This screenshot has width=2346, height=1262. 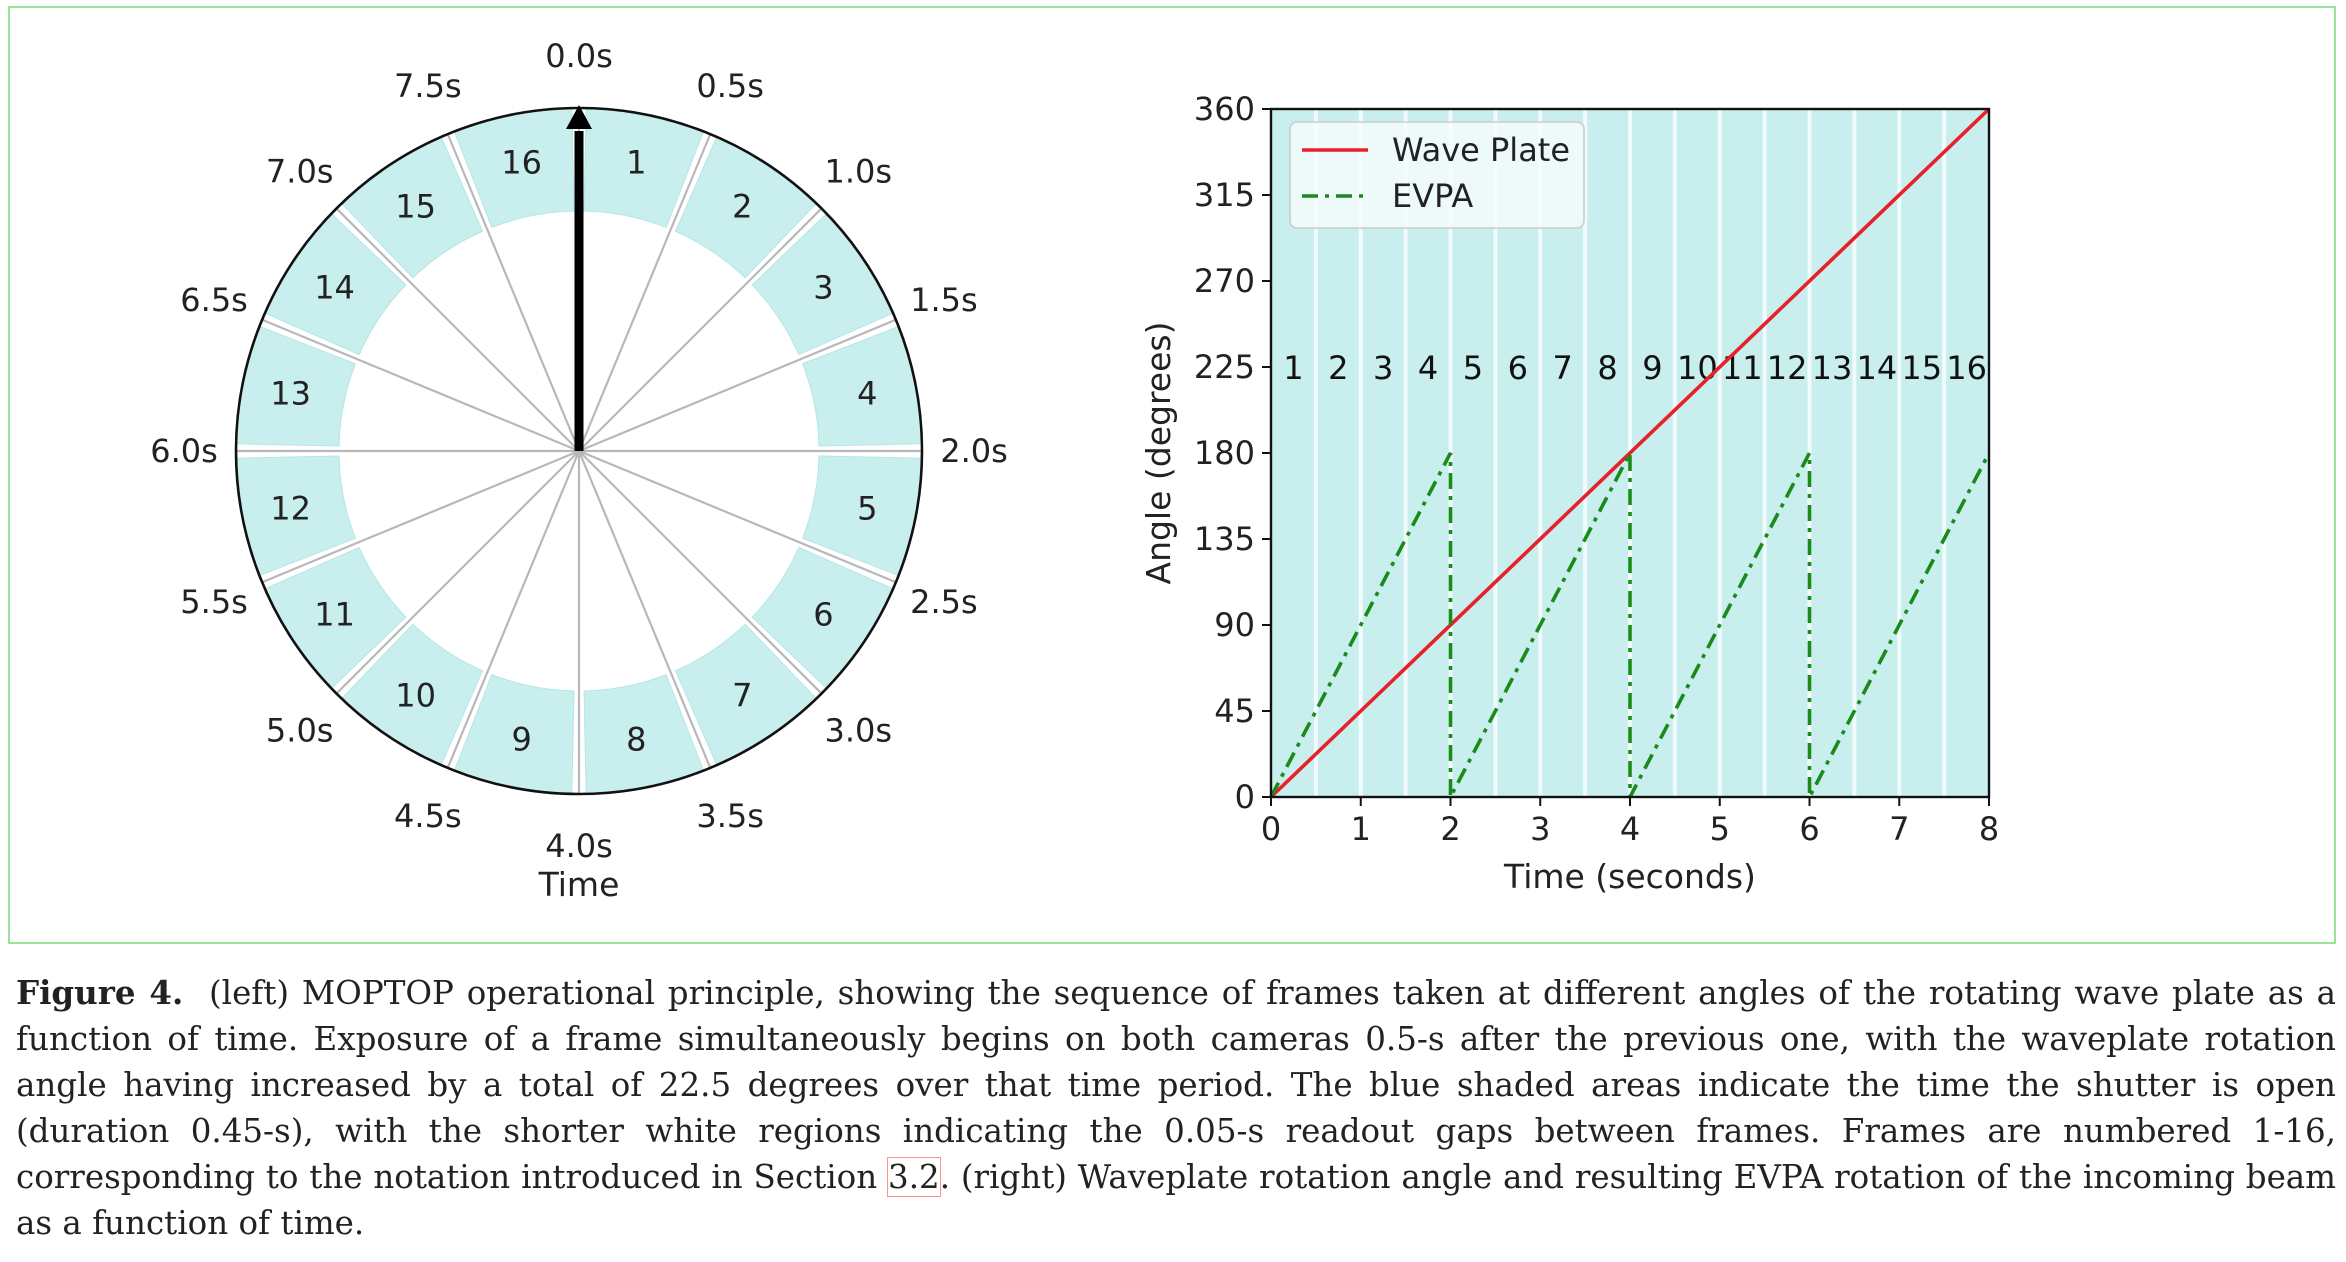 I want to click on x-tick-label: 7, so click(x=1899, y=829).